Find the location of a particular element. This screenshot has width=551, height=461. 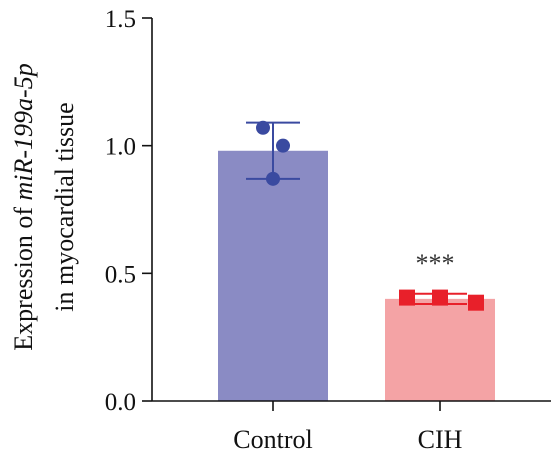

x-tick-label: Control is located at coordinates (272, 439).